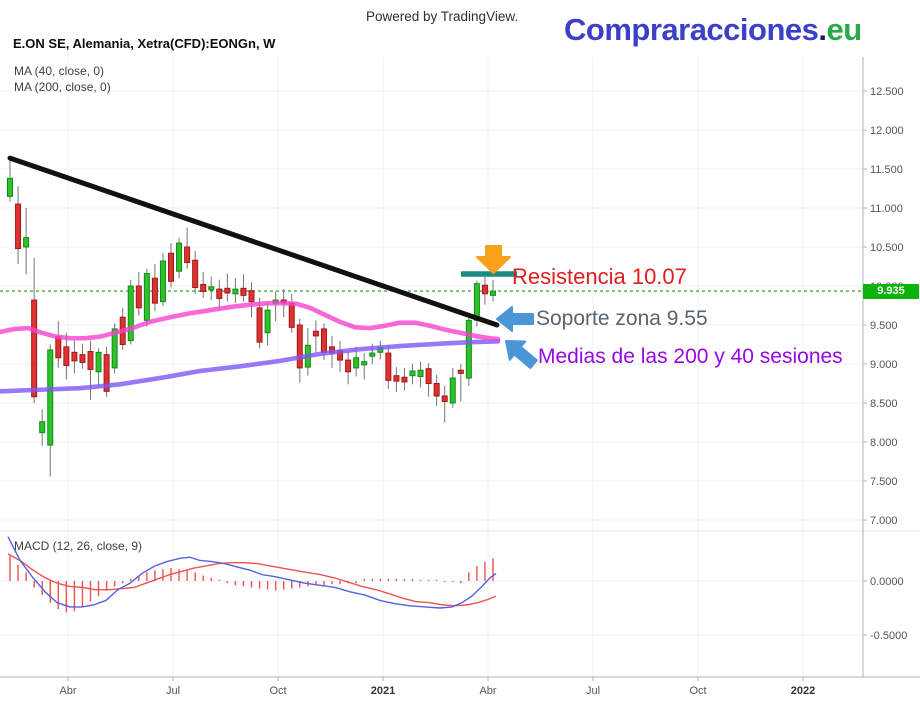 The height and width of the screenshot is (706, 920). Describe the element at coordinates (250, 366) in the screenshot. I see `ma200-line` at that location.